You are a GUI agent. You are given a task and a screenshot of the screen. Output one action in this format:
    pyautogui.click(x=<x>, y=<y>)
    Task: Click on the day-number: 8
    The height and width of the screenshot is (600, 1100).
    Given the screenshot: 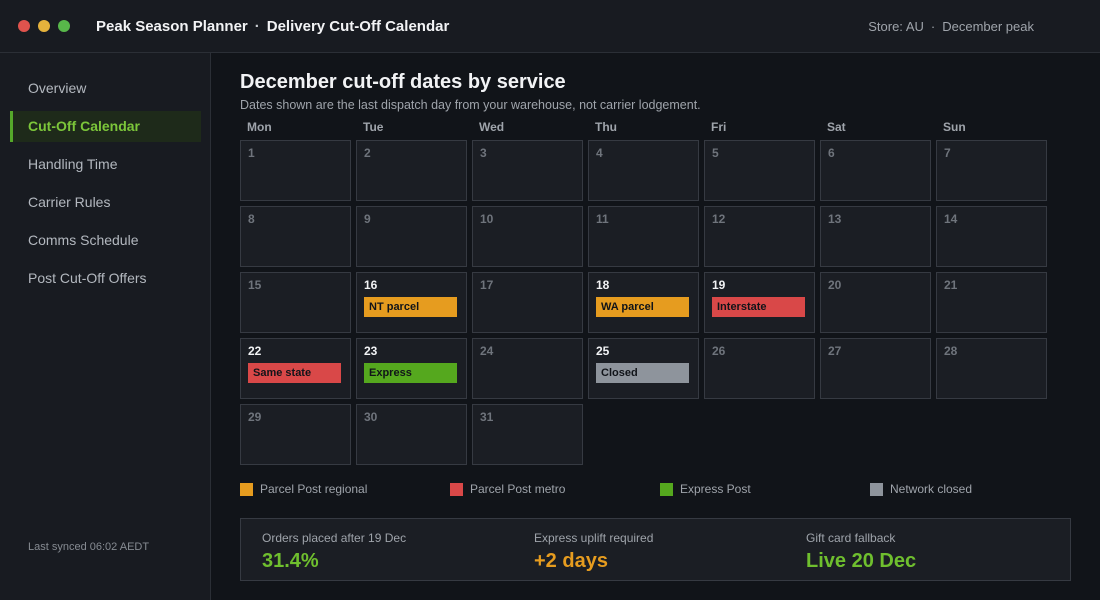 What is the action you would take?
    pyautogui.click(x=251, y=219)
    